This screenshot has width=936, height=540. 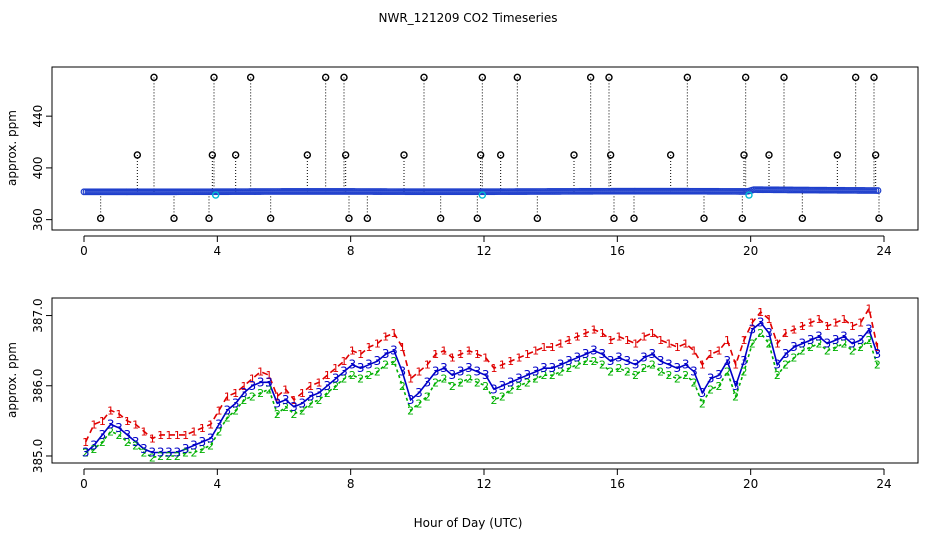 I want to click on top-x-tick-label: 20, so click(x=750, y=251).